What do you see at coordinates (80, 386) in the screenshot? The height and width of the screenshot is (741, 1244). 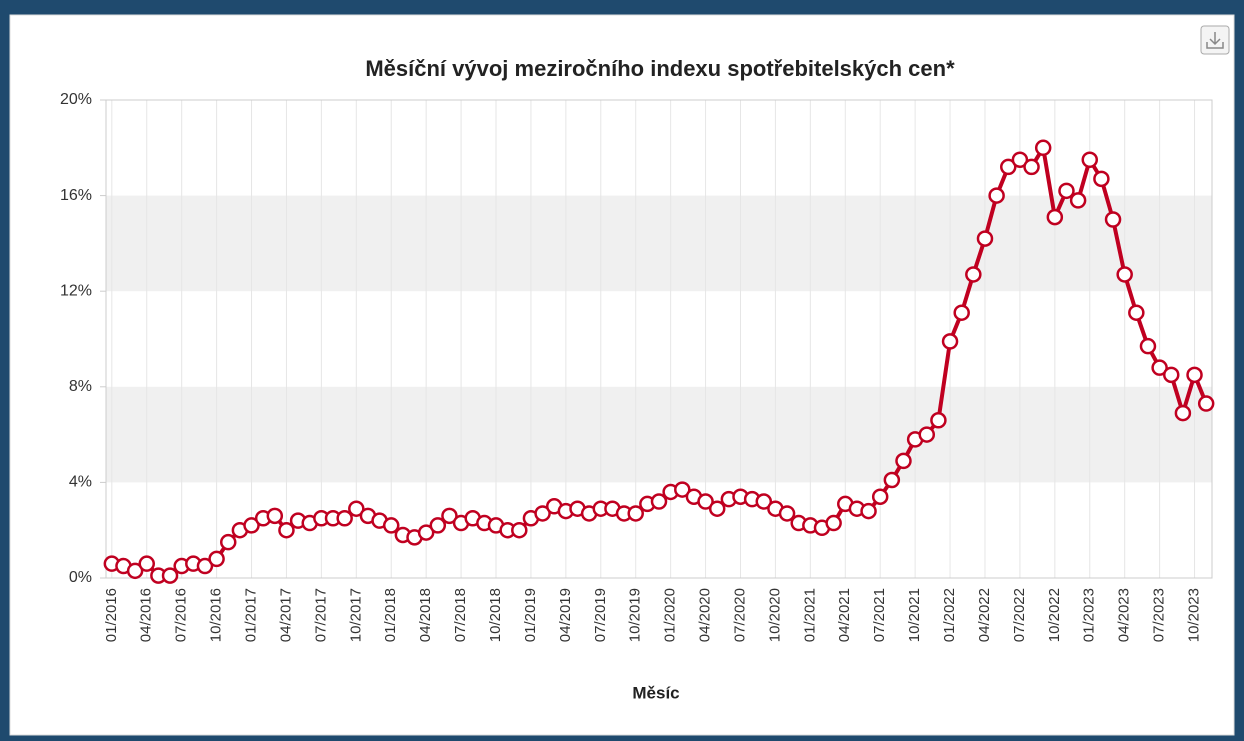 I see `y-tick-label: 8%` at bounding box center [80, 386].